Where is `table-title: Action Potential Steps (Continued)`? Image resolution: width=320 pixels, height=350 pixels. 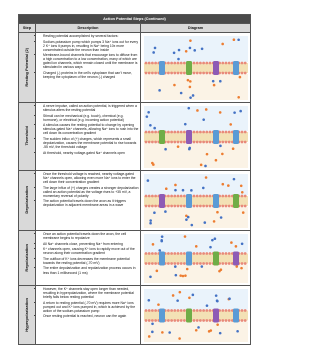
table-title: Action Potential Steps (Continued) is located at coordinates (134, 19).